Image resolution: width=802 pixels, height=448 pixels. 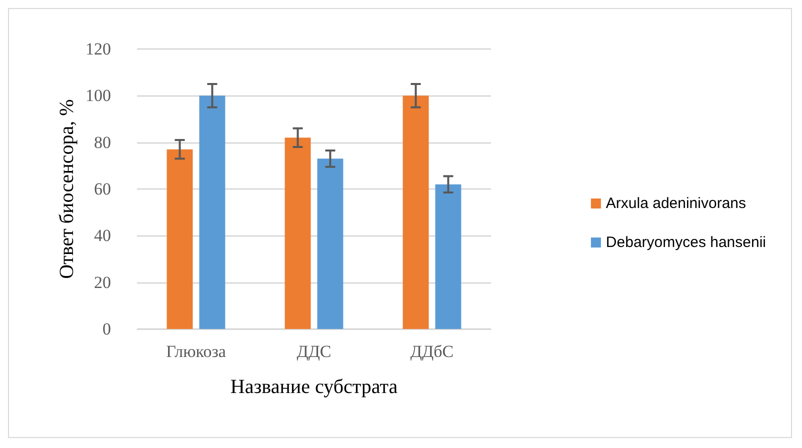 I want to click on y-tick-label: 40, so click(x=102, y=236).